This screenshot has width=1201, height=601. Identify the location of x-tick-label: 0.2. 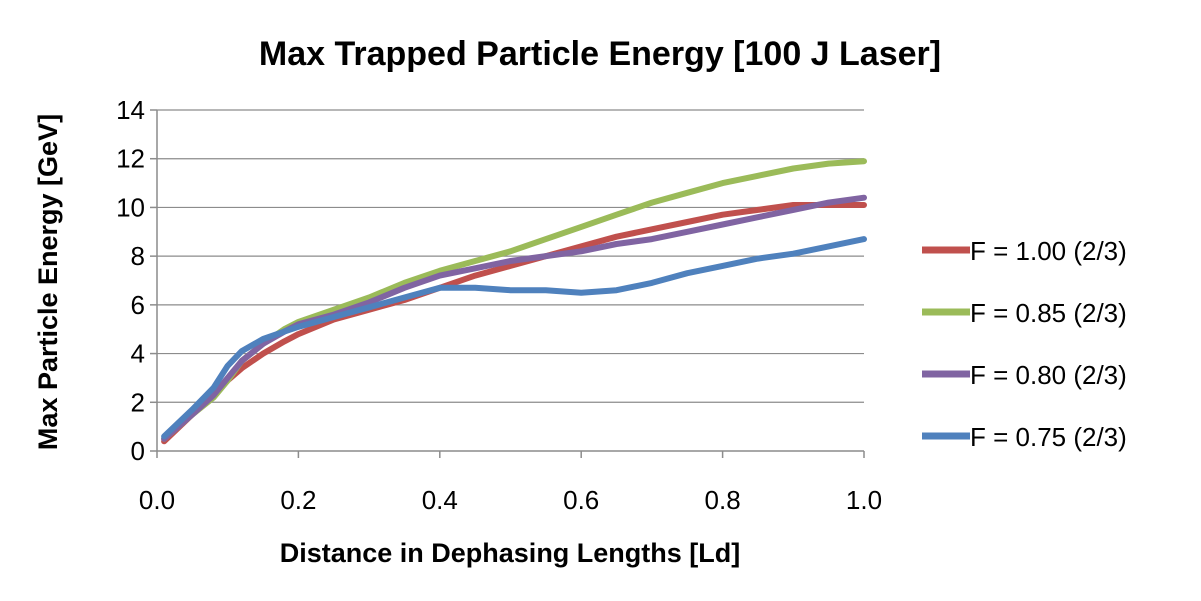
(298, 500).